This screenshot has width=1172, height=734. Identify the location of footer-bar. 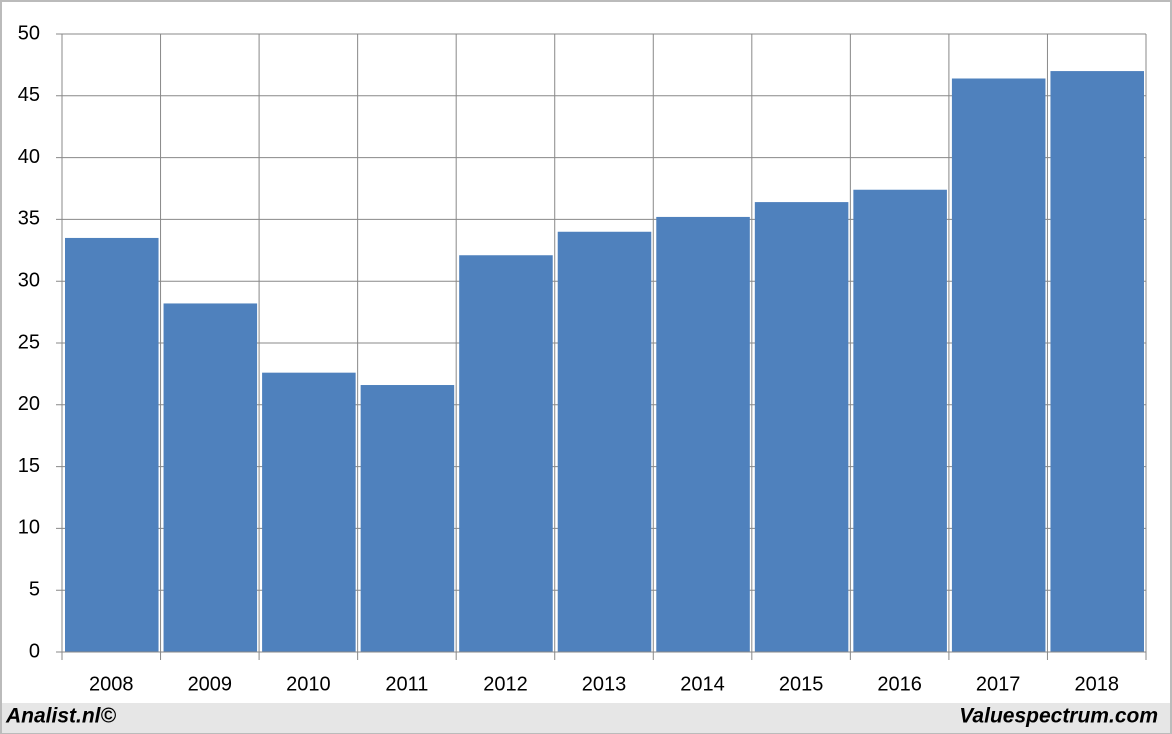
(586, 718).